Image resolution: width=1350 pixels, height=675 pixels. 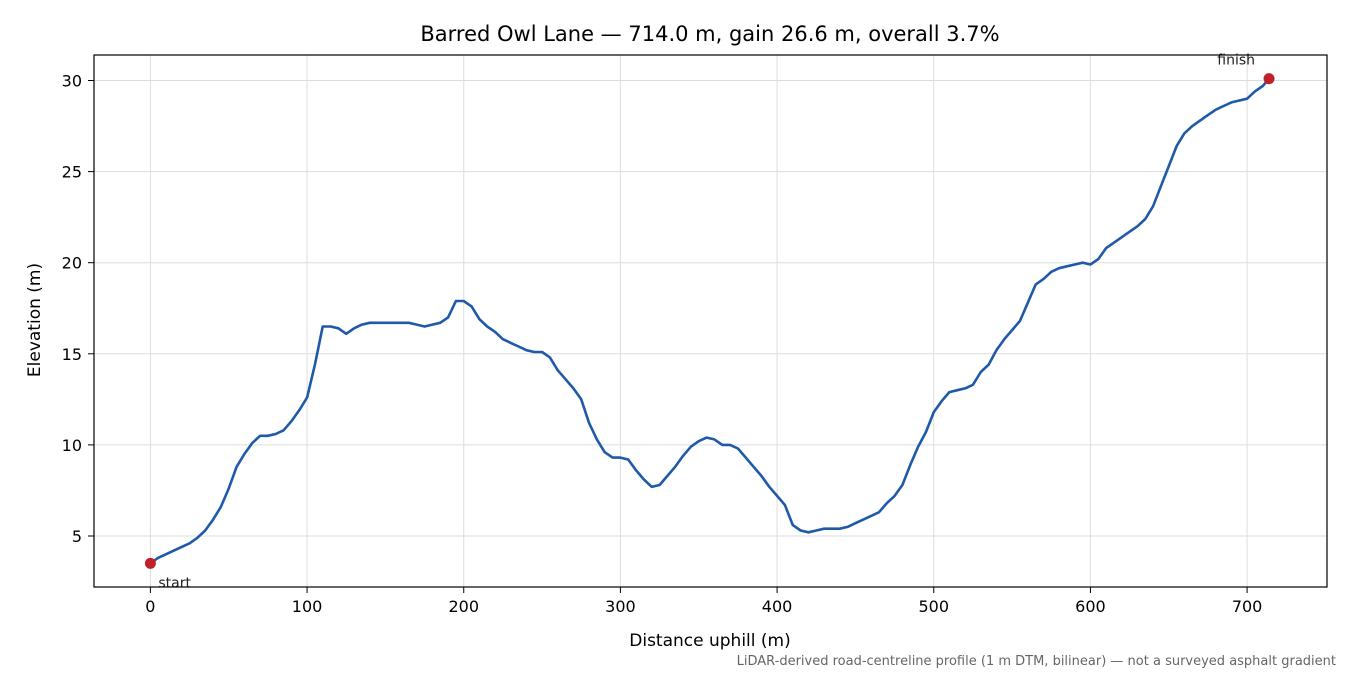 I want to click on y-tick-label: 20, so click(x=72, y=263).